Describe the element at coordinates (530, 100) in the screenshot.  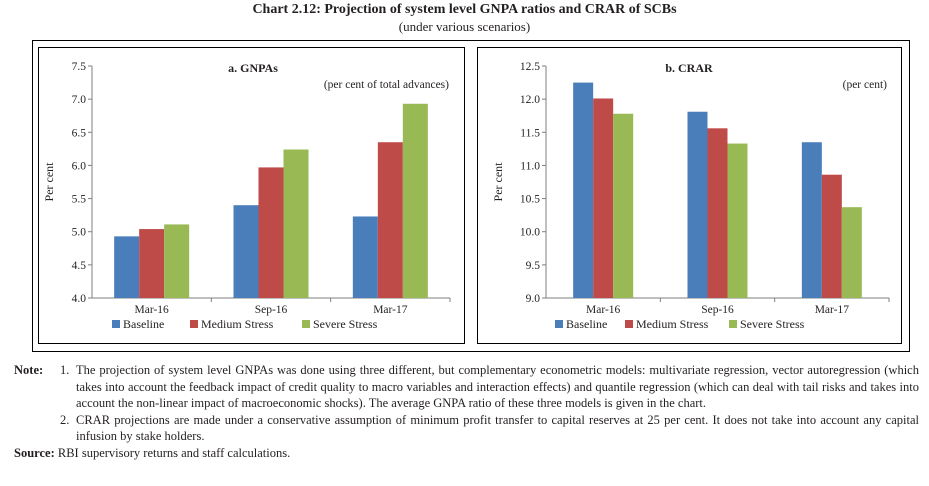
I see `y-tick-label: 12.0` at that location.